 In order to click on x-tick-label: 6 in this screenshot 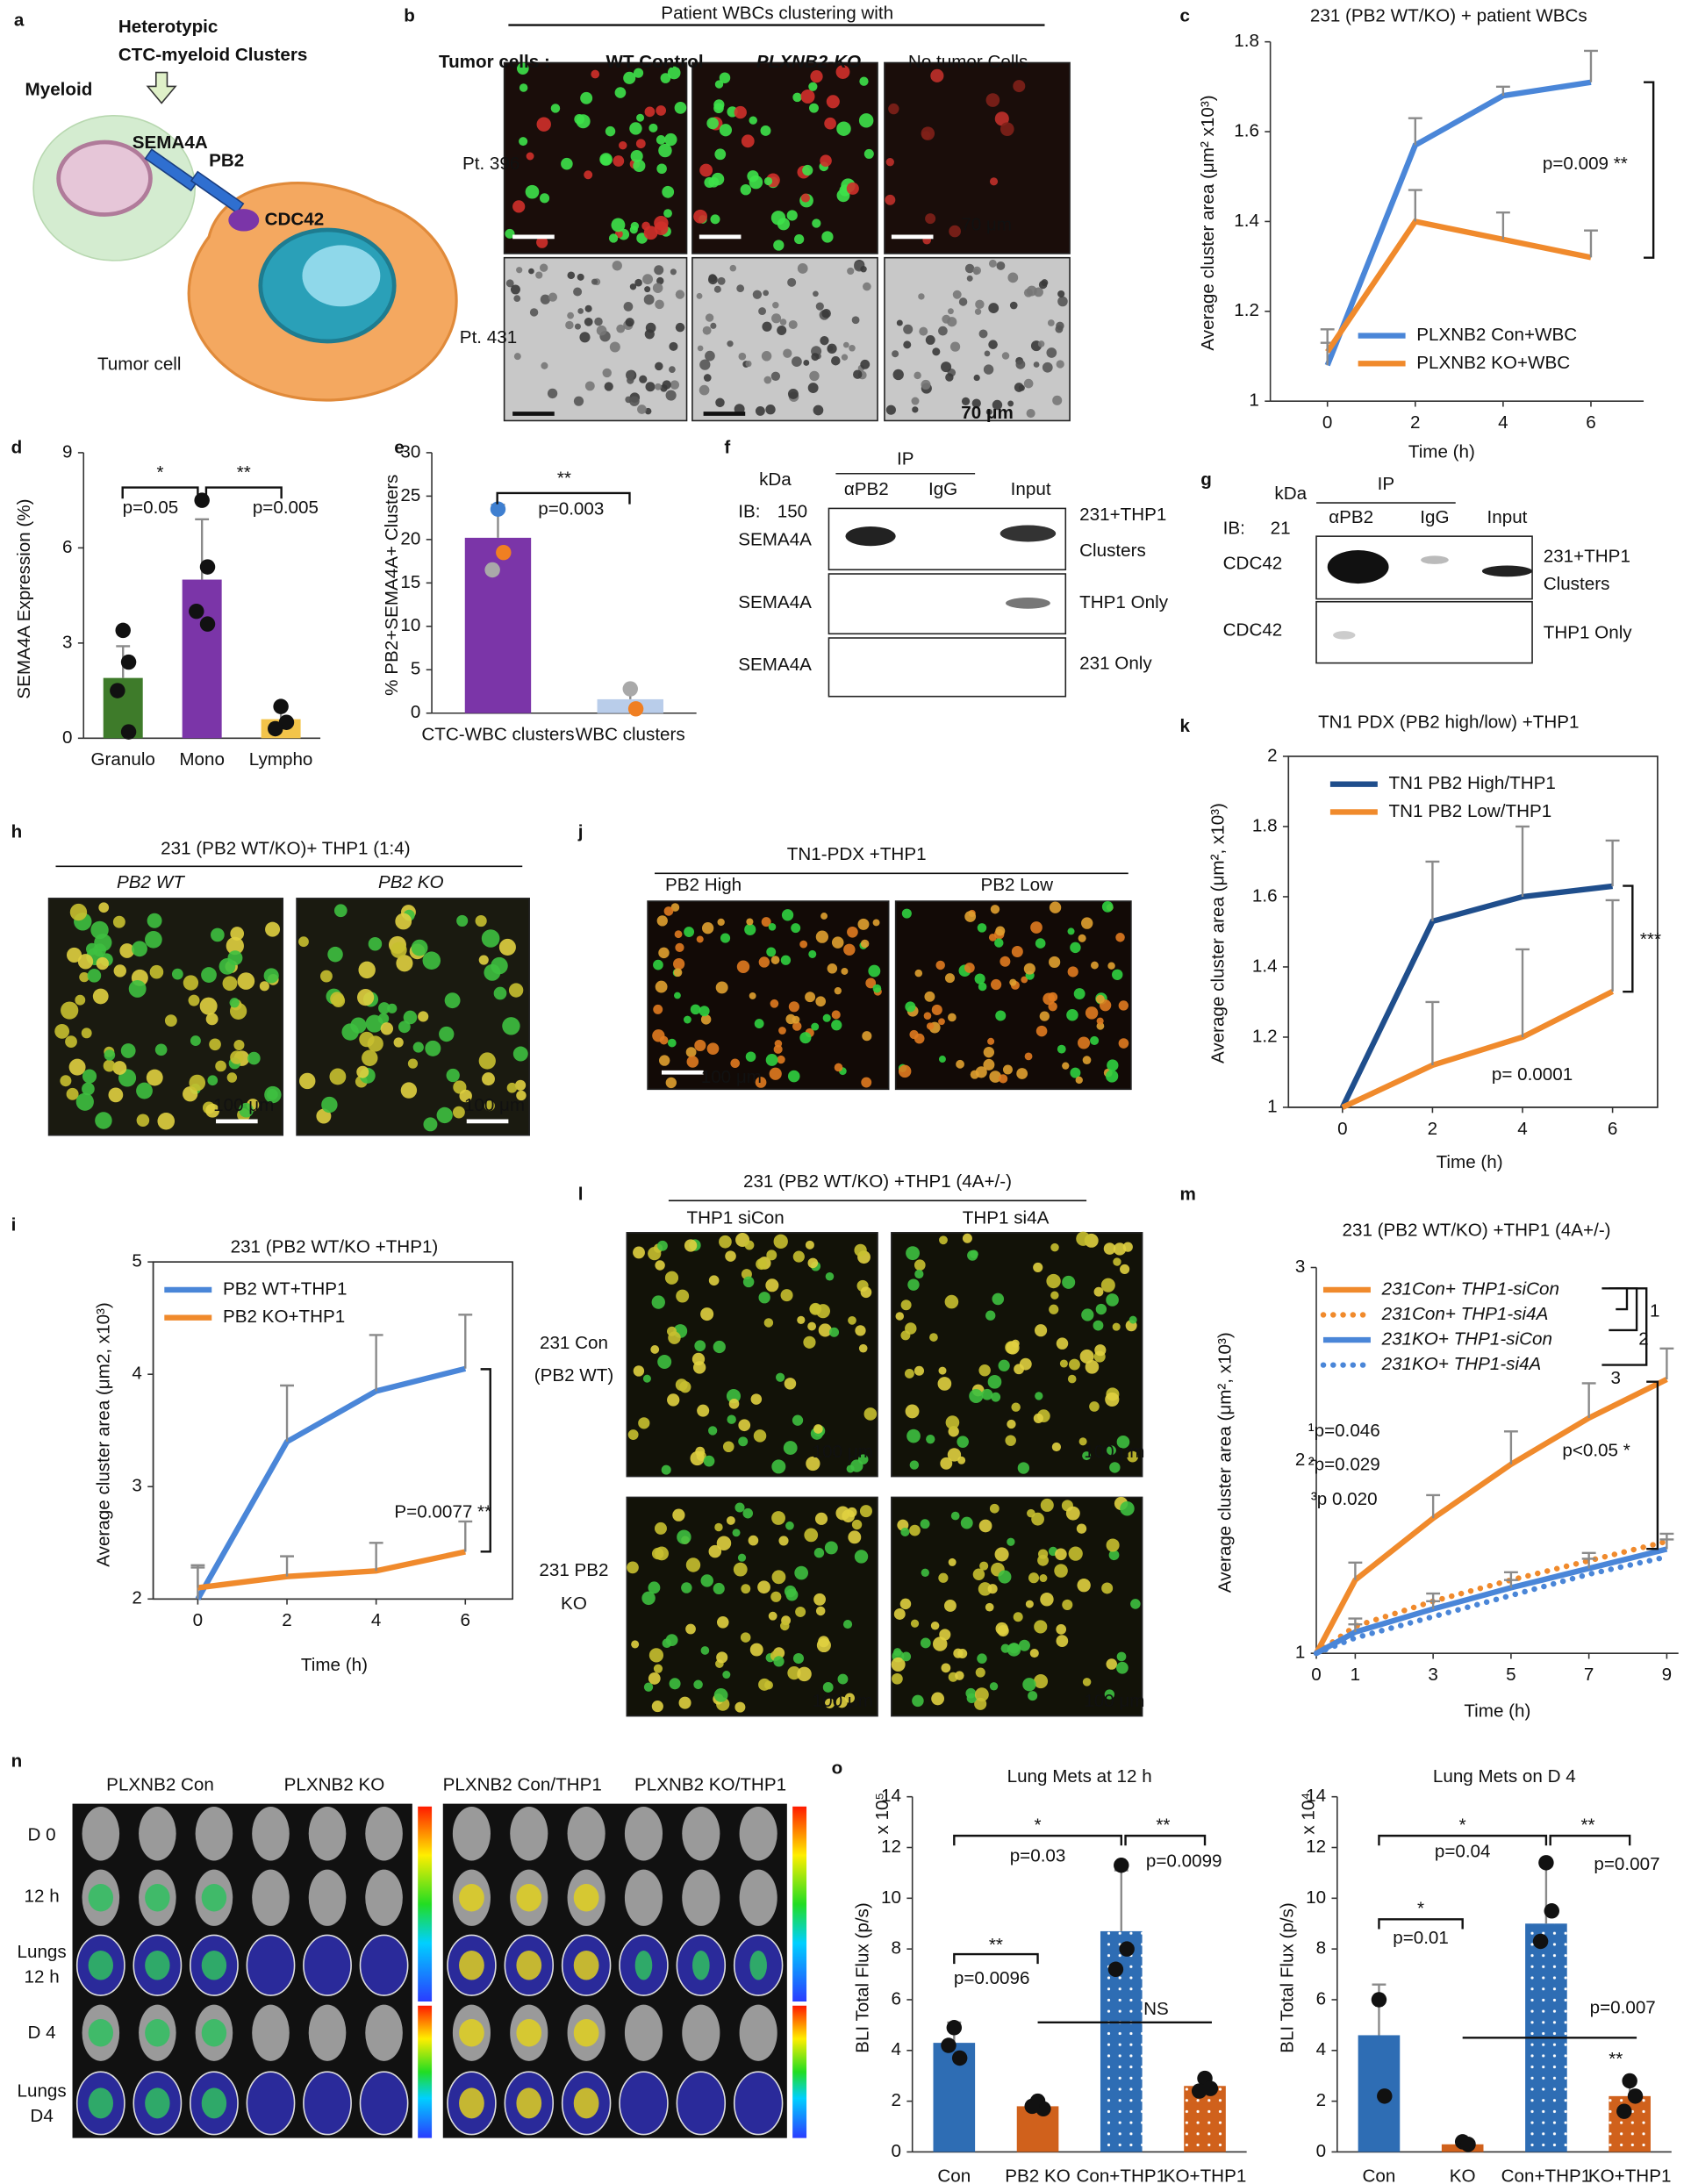, I will do `click(1591, 422)`.